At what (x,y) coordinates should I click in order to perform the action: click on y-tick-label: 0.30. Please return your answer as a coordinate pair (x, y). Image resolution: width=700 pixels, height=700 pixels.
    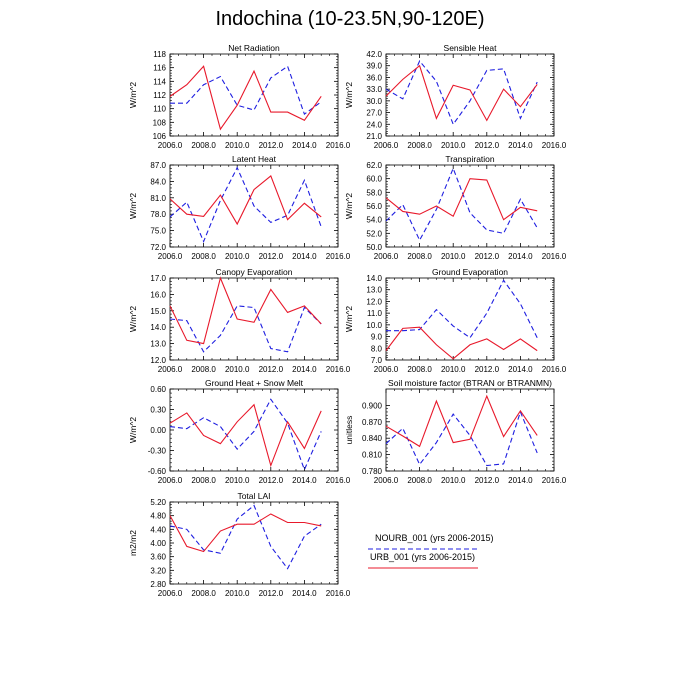
    Looking at the image, I should click on (158, 410).